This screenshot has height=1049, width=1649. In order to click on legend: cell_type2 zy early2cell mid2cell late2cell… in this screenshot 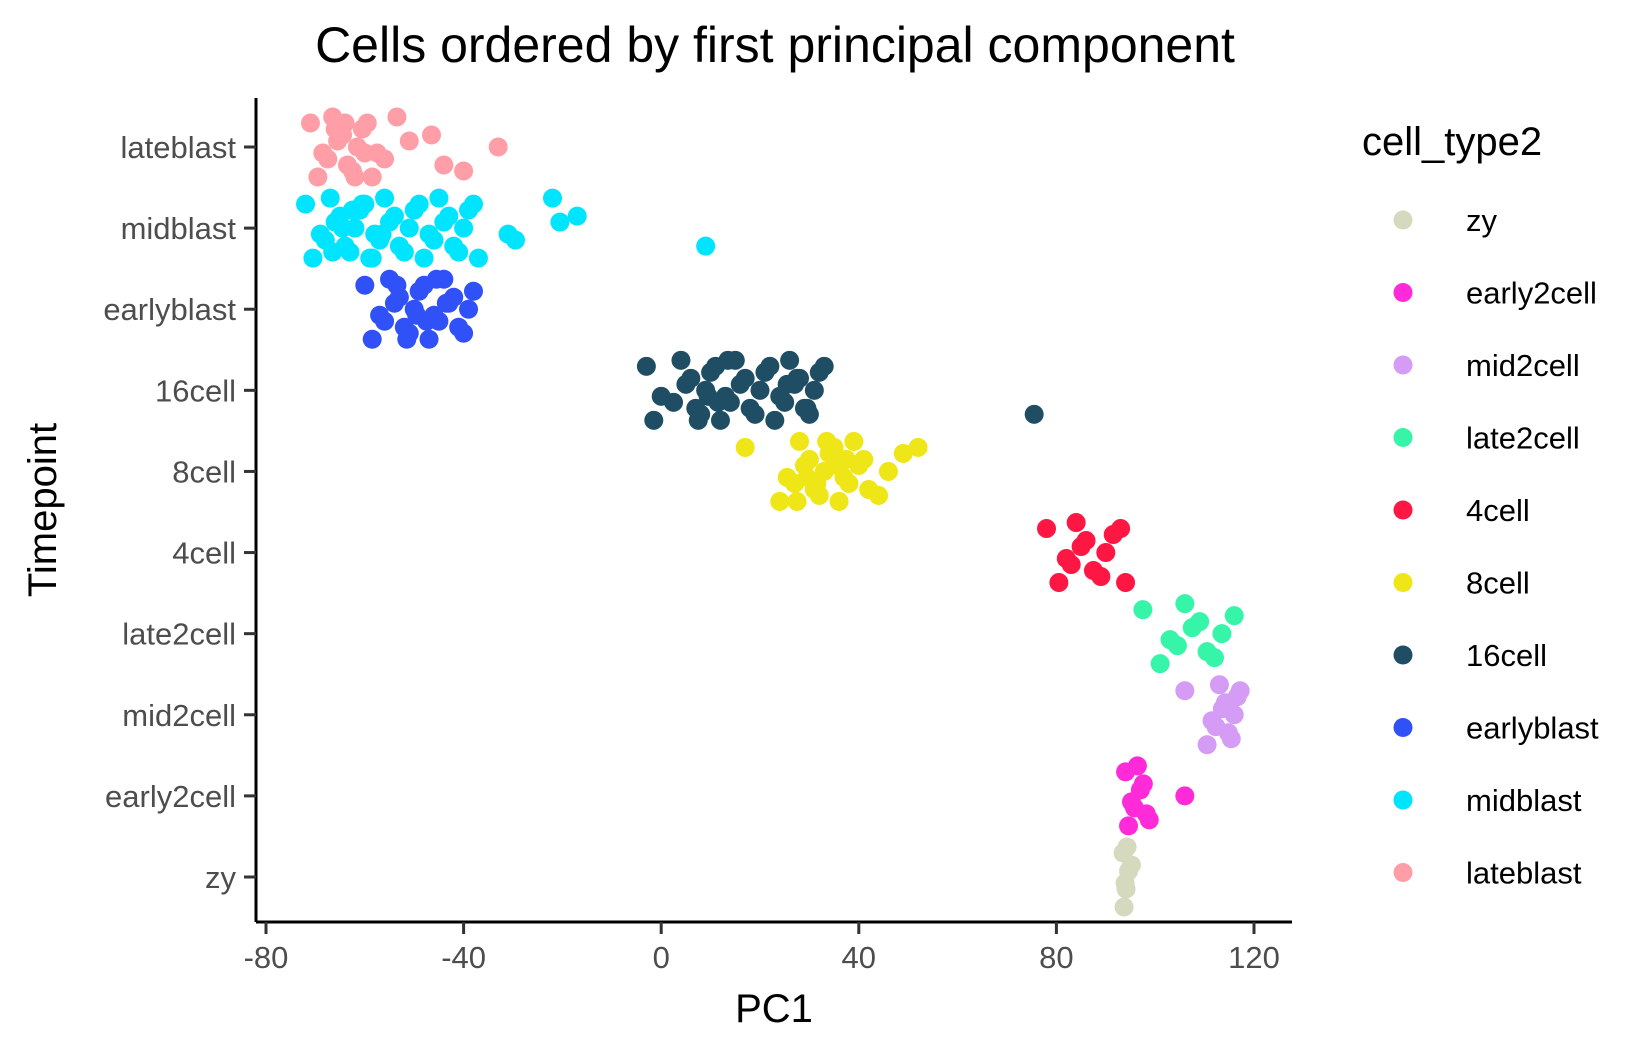, I will do `click(1480, 505)`.